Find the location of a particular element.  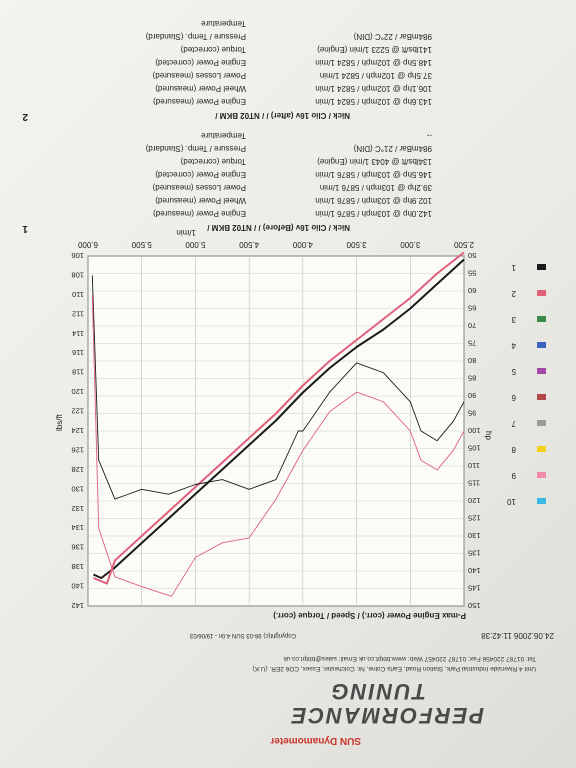

hp-tick-label: 80 is located at coordinates (472, 360).